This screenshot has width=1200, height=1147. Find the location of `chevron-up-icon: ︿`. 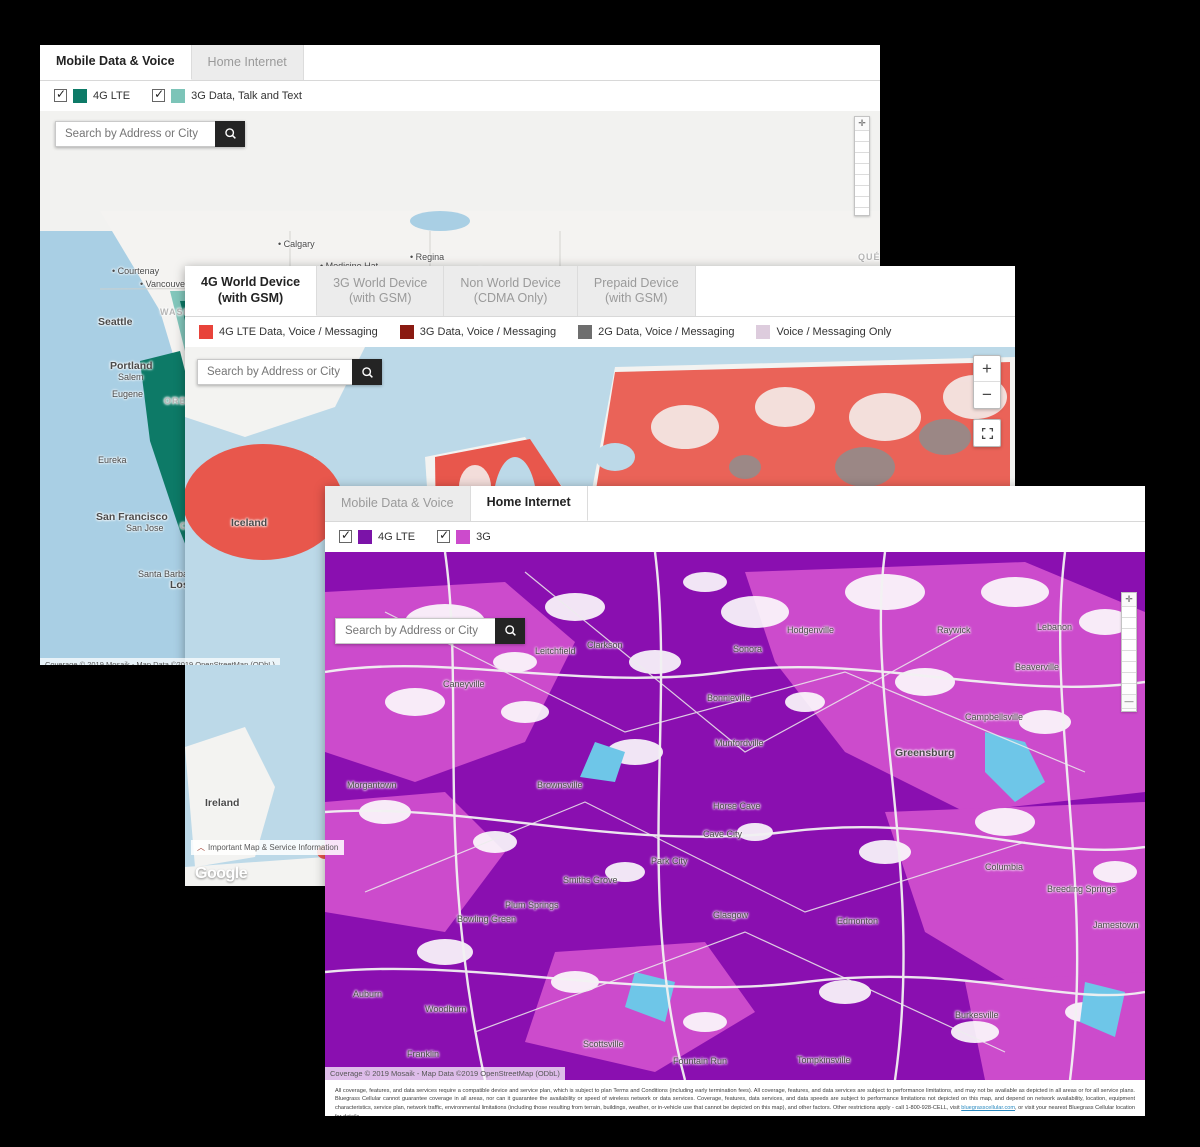

chevron-up-icon: ︿ is located at coordinates (201, 848).